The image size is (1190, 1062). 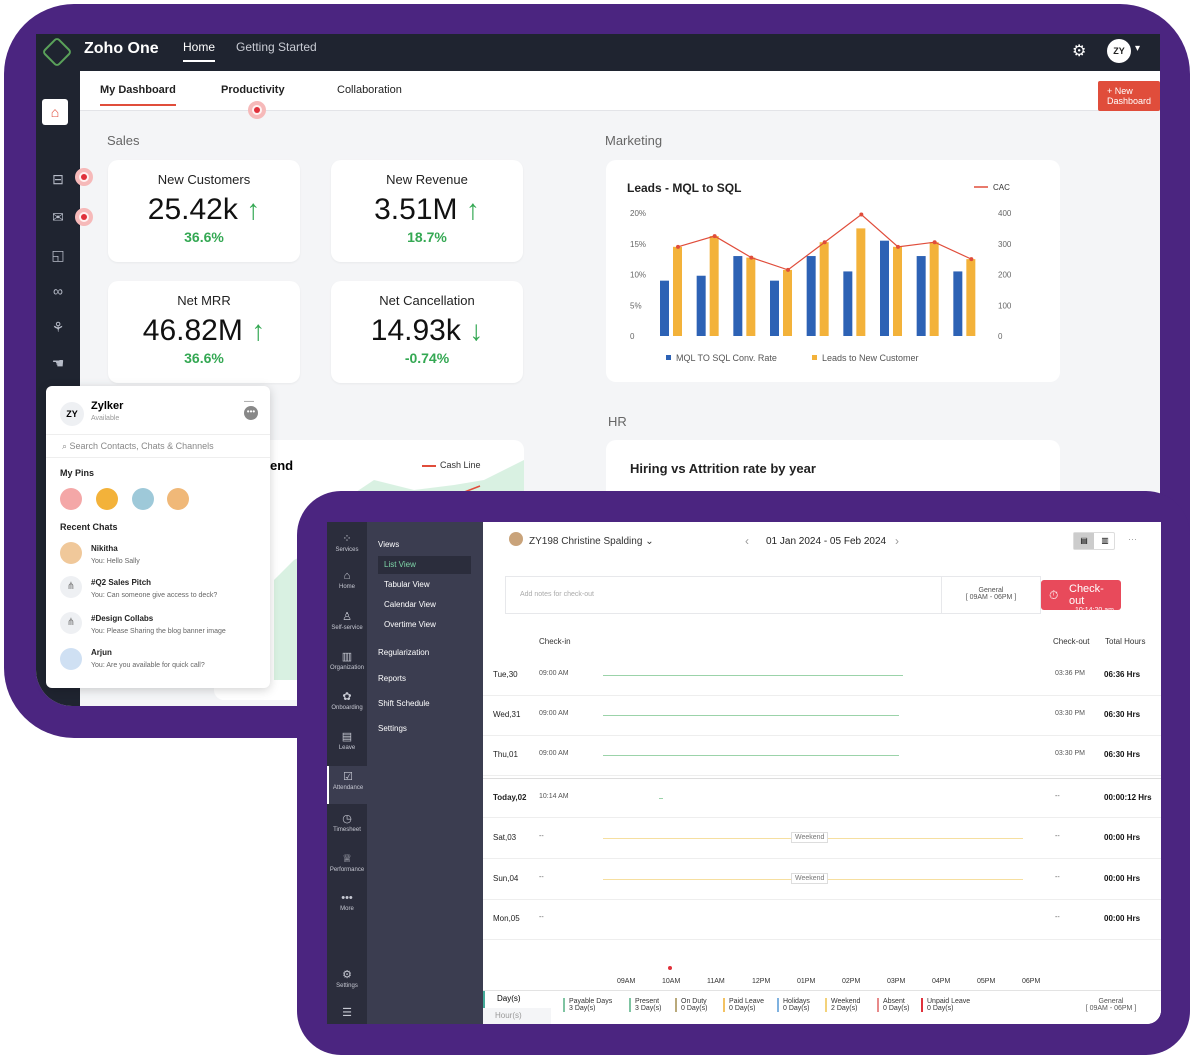 What do you see at coordinates (747, 541) in the screenshot?
I see `prev-range-icon: ‹` at bounding box center [747, 541].